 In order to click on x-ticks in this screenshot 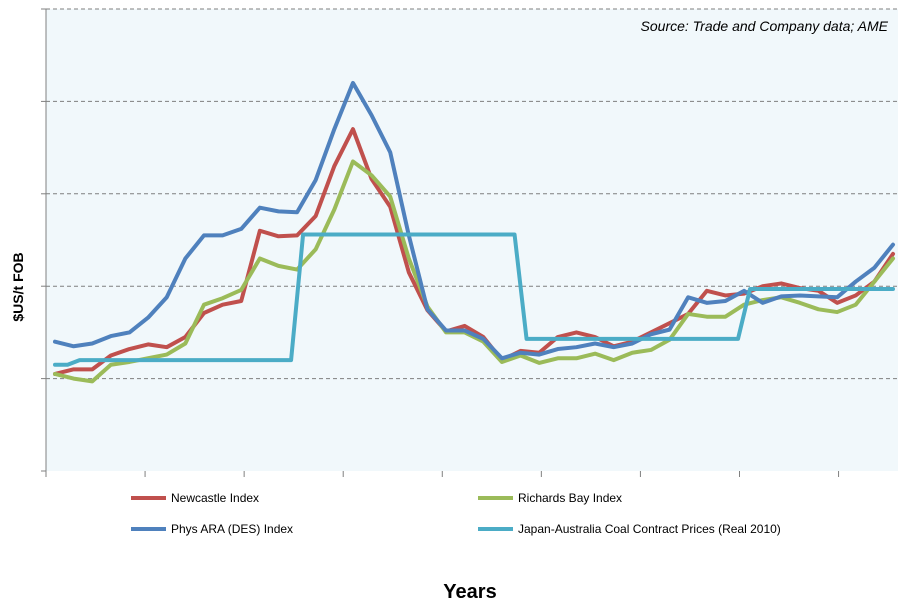, I will do `click(442, 474)`.